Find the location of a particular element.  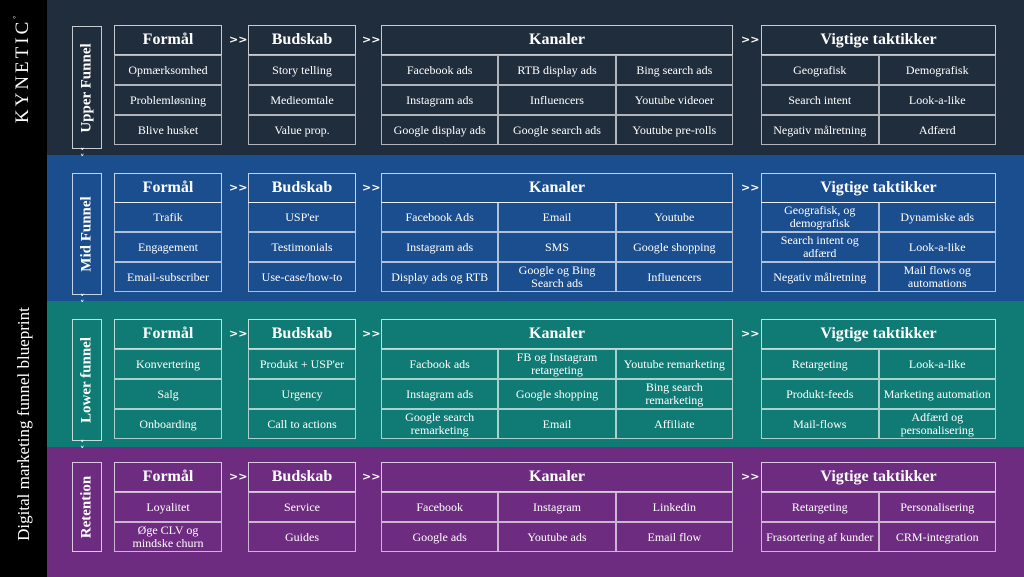

kanaler-cell: Email flow is located at coordinates (674, 537).